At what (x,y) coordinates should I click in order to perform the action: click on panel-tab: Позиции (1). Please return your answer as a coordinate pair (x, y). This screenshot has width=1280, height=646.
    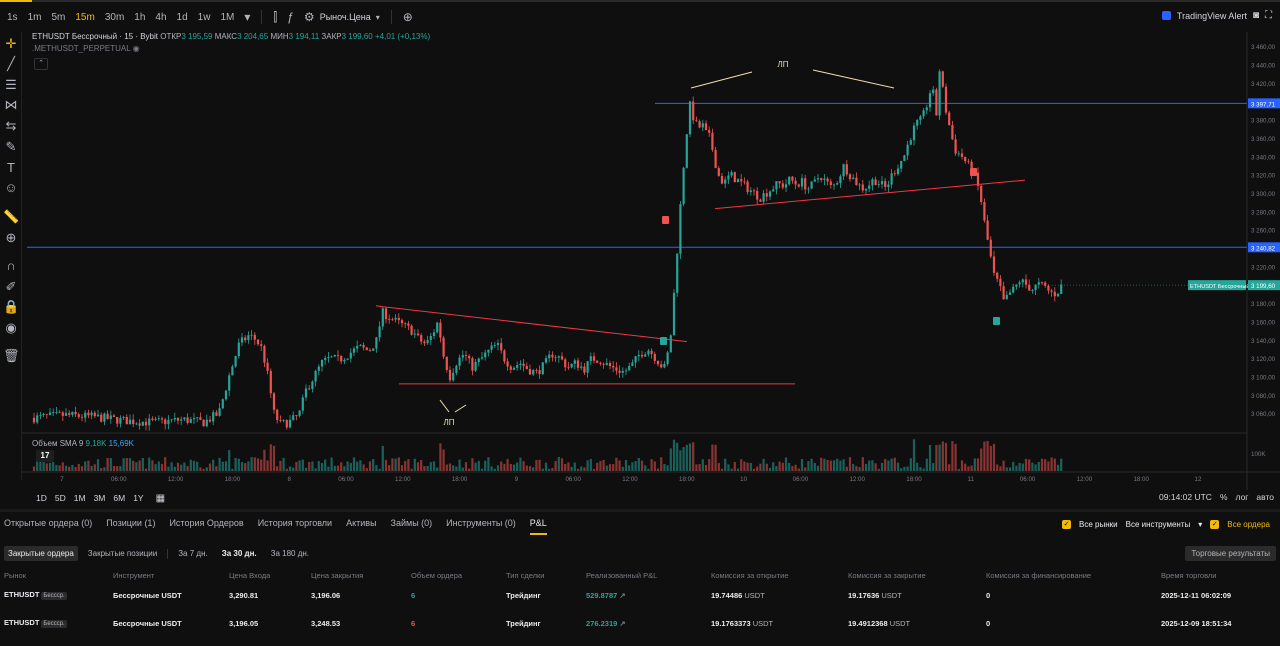
    Looking at the image, I should click on (131, 523).